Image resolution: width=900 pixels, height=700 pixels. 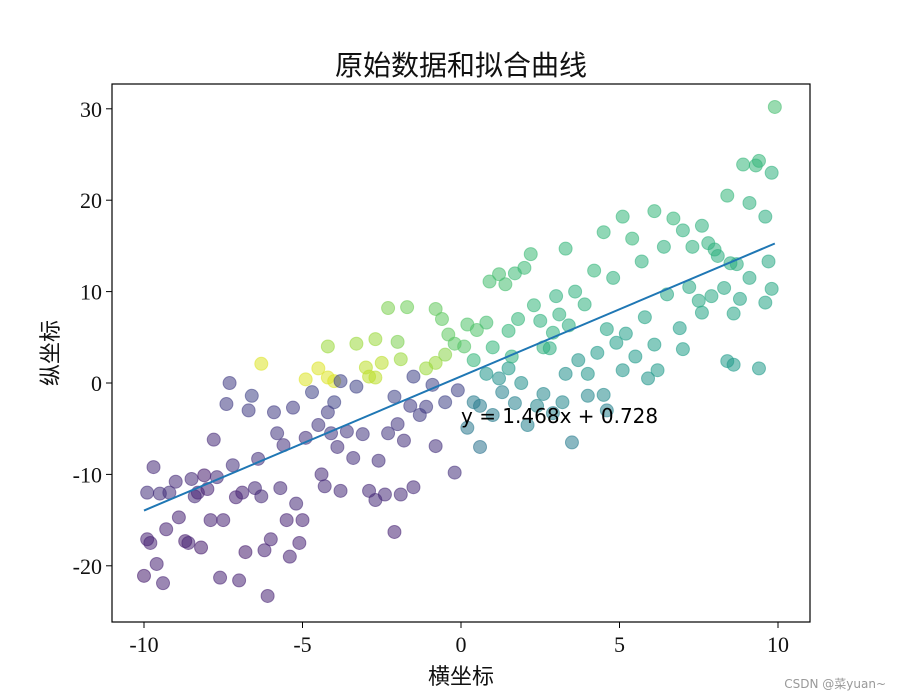 What do you see at coordinates (461, 65) in the screenshot?
I see `chart-title: 原始数据和拟合曲线` at bounding box center [461, 65].